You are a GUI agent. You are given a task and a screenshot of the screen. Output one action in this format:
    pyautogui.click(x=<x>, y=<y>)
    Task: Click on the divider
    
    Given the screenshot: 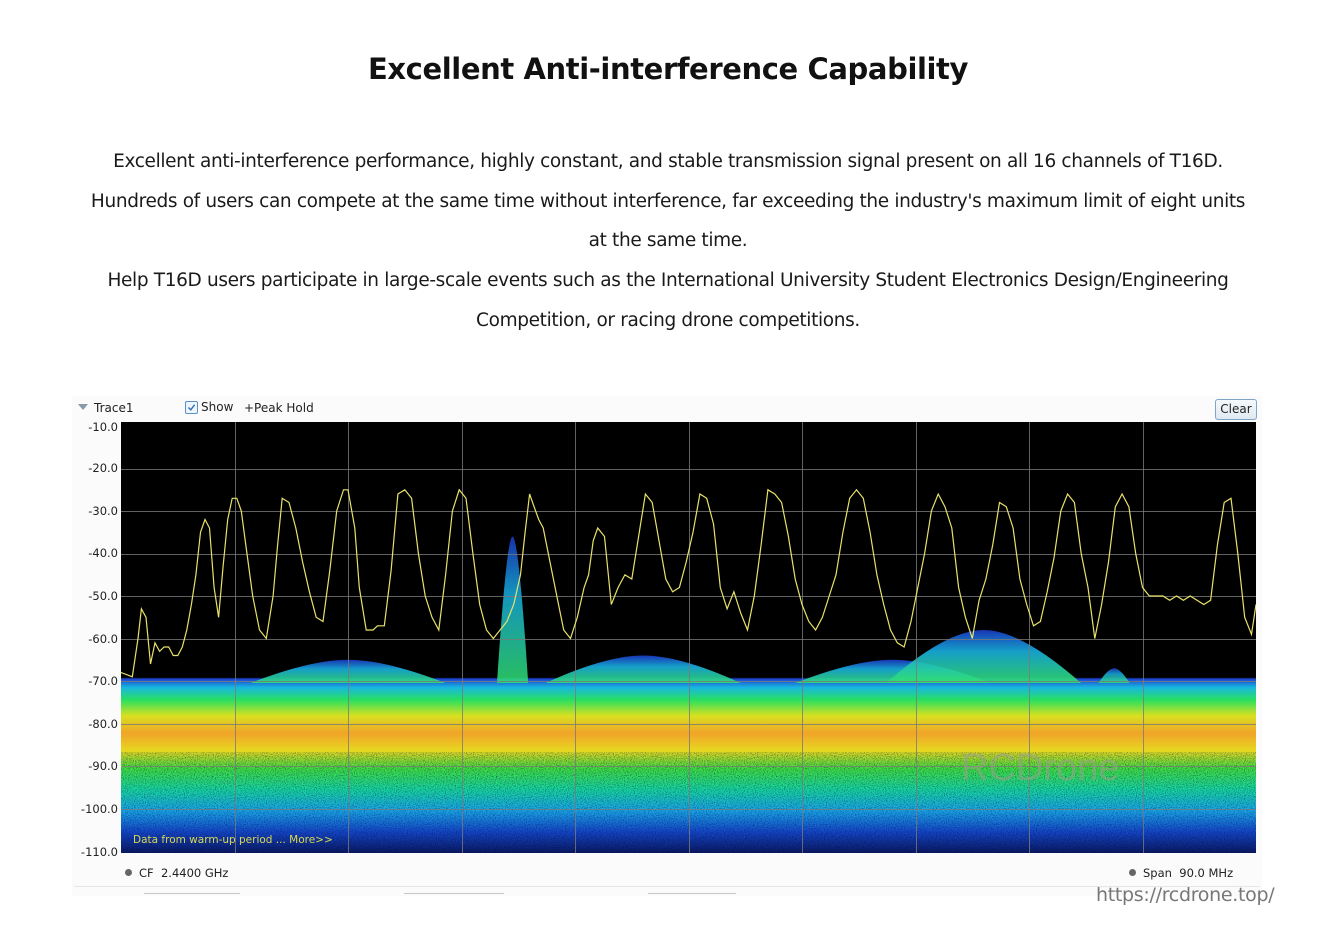 What is the action you would take?
    pyautogui.click(x=667, y=886)
    